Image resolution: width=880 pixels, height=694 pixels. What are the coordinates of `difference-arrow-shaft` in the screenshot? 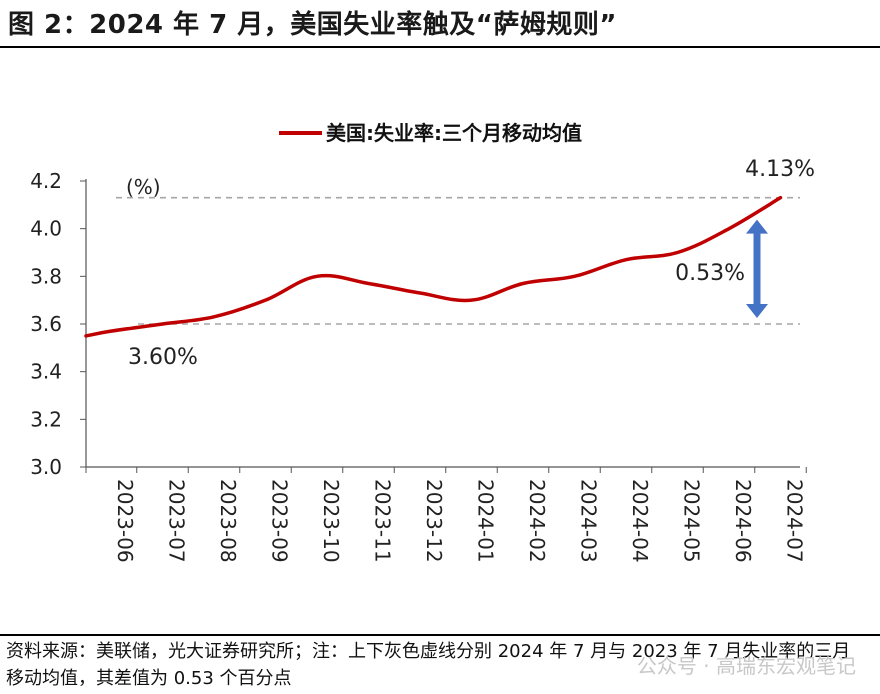 It's located at (757, 268).